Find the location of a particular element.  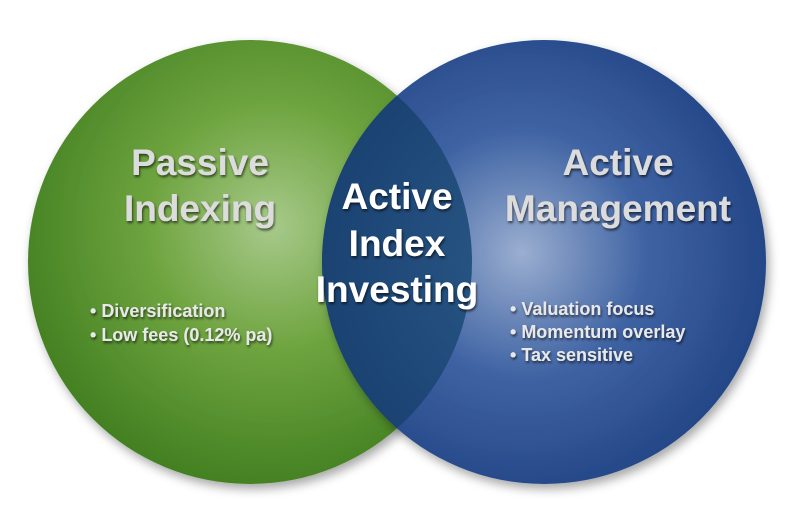

left-bullet-2-text: Low fees (0.12% pa) is located at coordinates (186, 335).